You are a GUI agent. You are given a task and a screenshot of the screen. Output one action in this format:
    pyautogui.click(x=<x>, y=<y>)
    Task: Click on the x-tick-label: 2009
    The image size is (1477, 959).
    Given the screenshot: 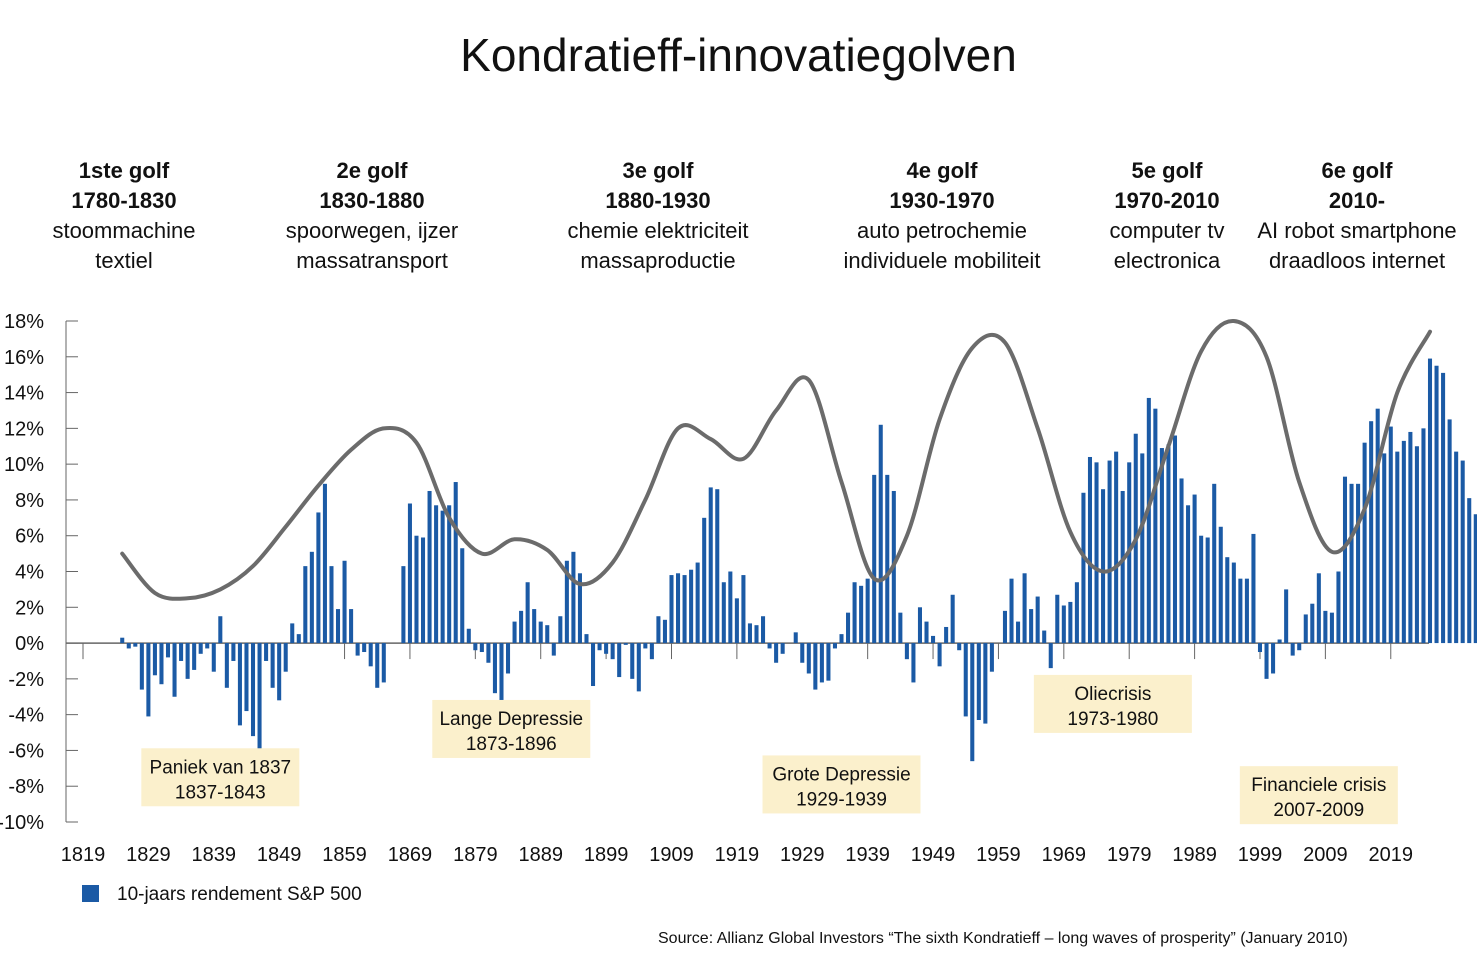 What is the action you would take?
    pyautogui.click(x=1325, y=855)
    